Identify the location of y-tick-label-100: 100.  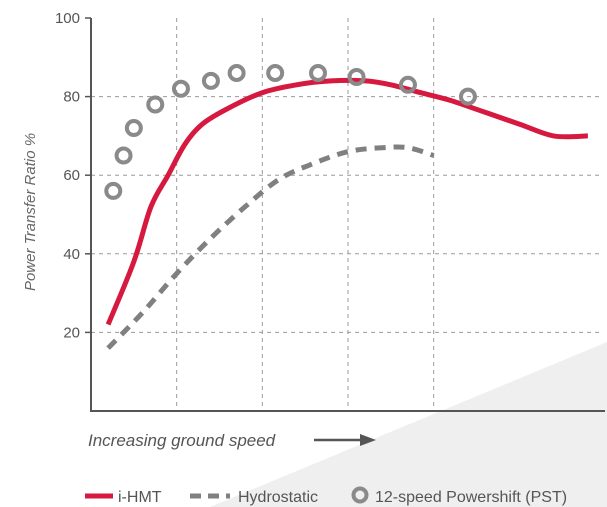
(67, 18).